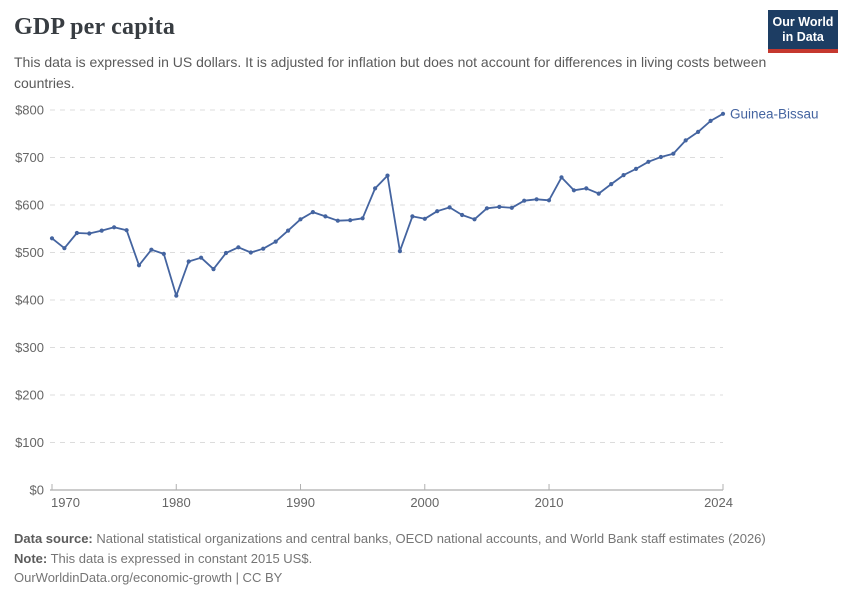 The height and width of the screenshot is (600, 850). Describe the element at coordinates (176, 502) in the screenshot. I see `x-tick-label: 1980` at that location.